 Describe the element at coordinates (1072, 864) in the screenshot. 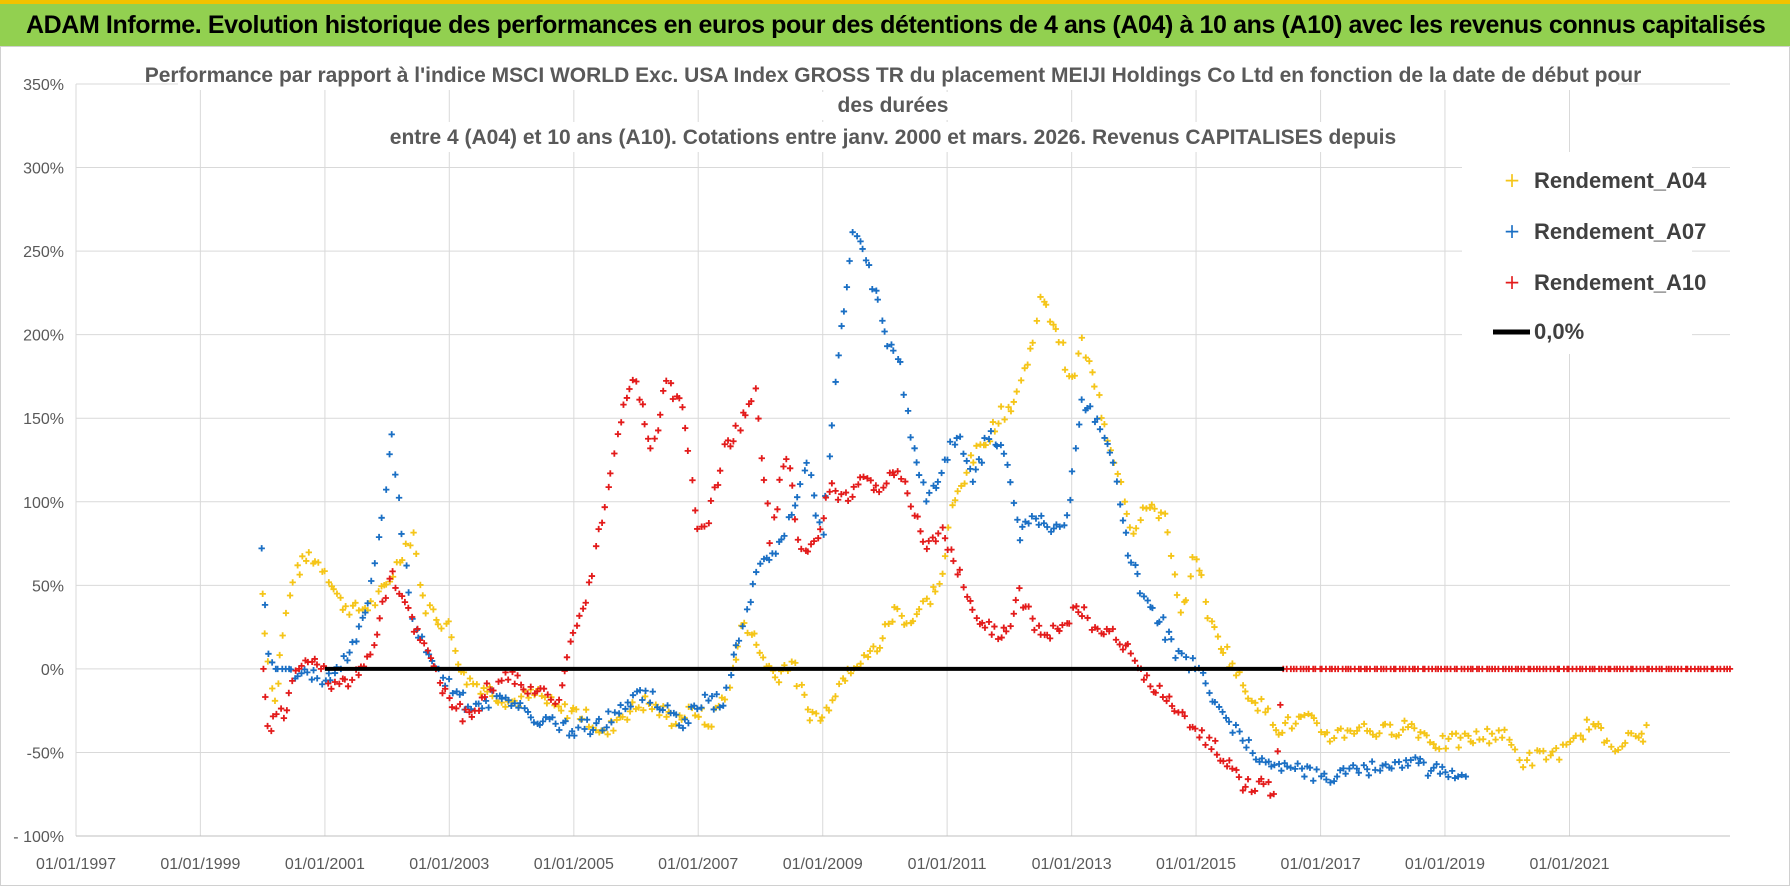

I see `x-tick-label: 01/01/2013` at that location.